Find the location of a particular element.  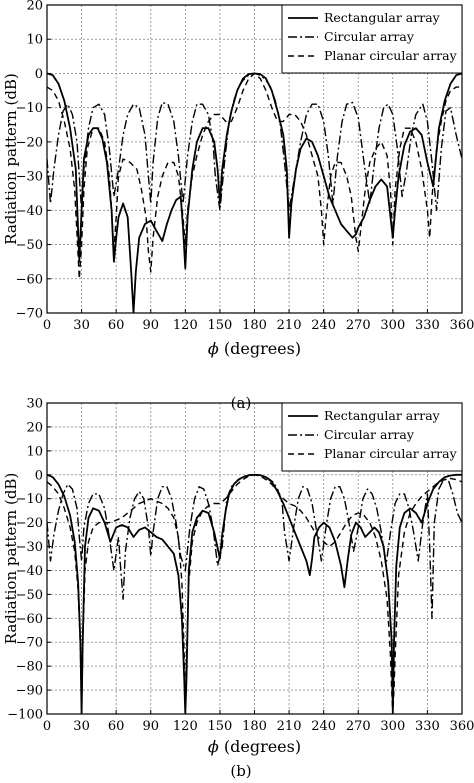

y-tick-label: −100 is located at coordinates (25, 715).